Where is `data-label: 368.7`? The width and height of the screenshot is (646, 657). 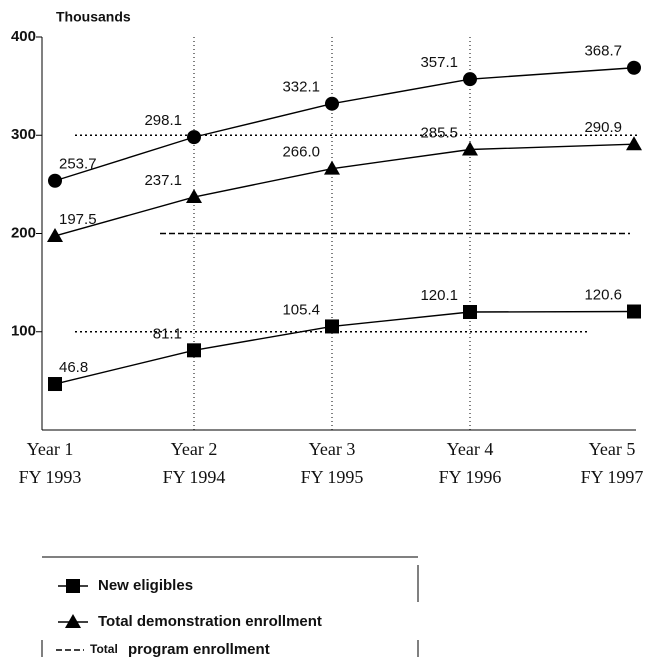
data-label: 368.7 is located at coordinates (603, 51).